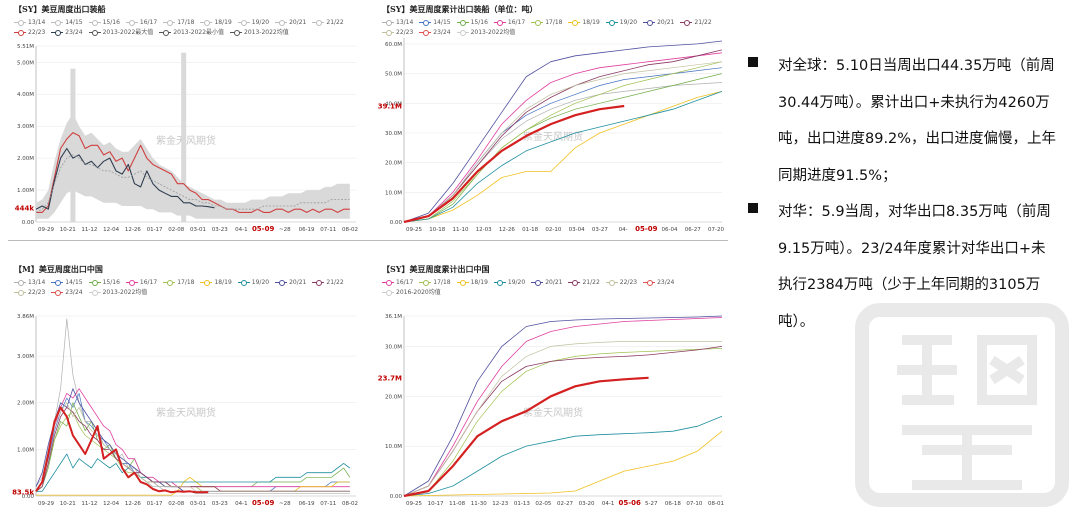 This screenshot has height=513, width=1080. Describe the element at coordinates (192, 183) in the screenshot. I see `series-line-2013-2022--` at that location.